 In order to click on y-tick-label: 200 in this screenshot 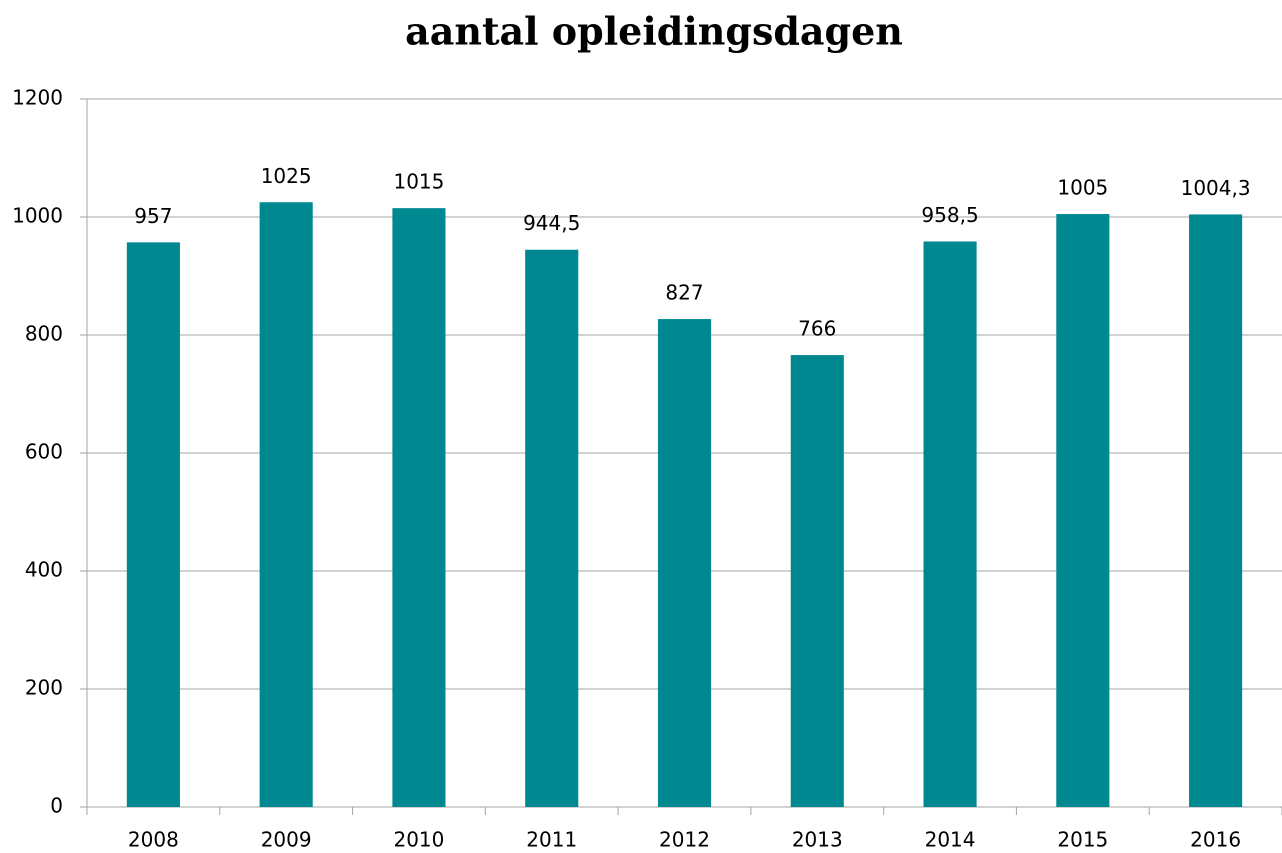, I will do `click(44, 688)`.